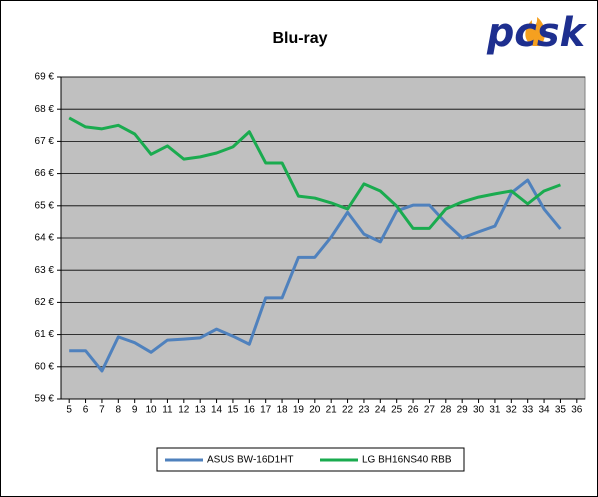  I want to click on y-tick-label: 62 €, so click(45, 302).